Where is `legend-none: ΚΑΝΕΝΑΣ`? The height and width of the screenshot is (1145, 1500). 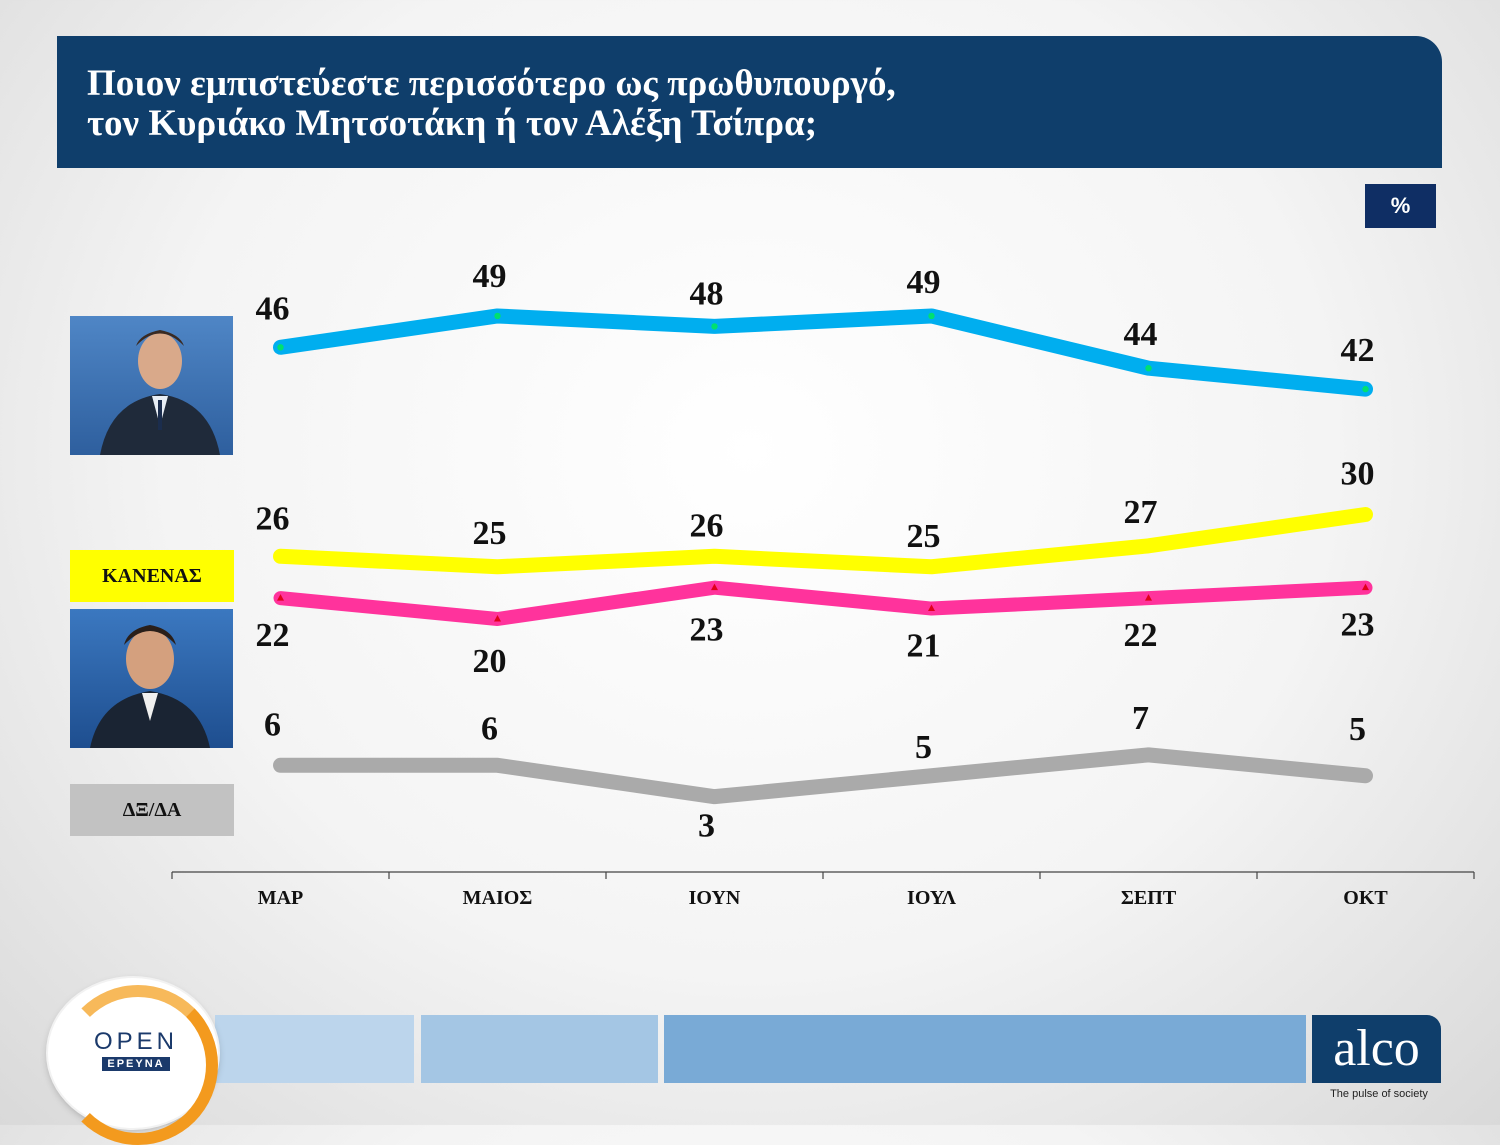
legend-none: ΚΑΝΕΝΑΣ is located at coordinates (152, 576).